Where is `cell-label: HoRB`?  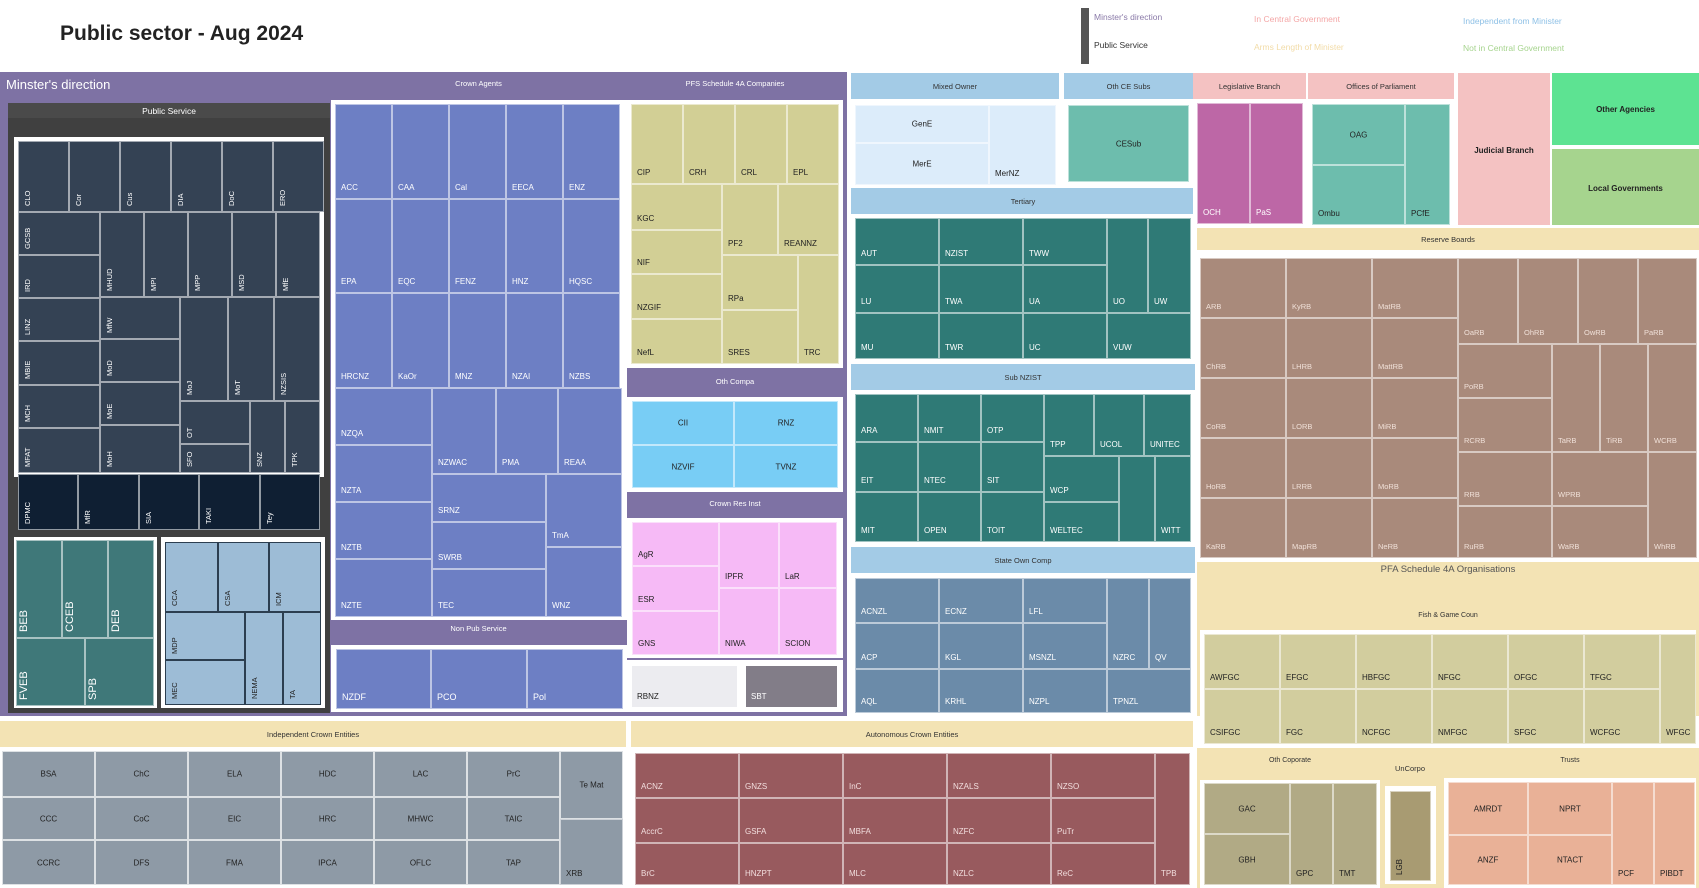 cell-label: HoRB is located at coordinates (1216, 486).